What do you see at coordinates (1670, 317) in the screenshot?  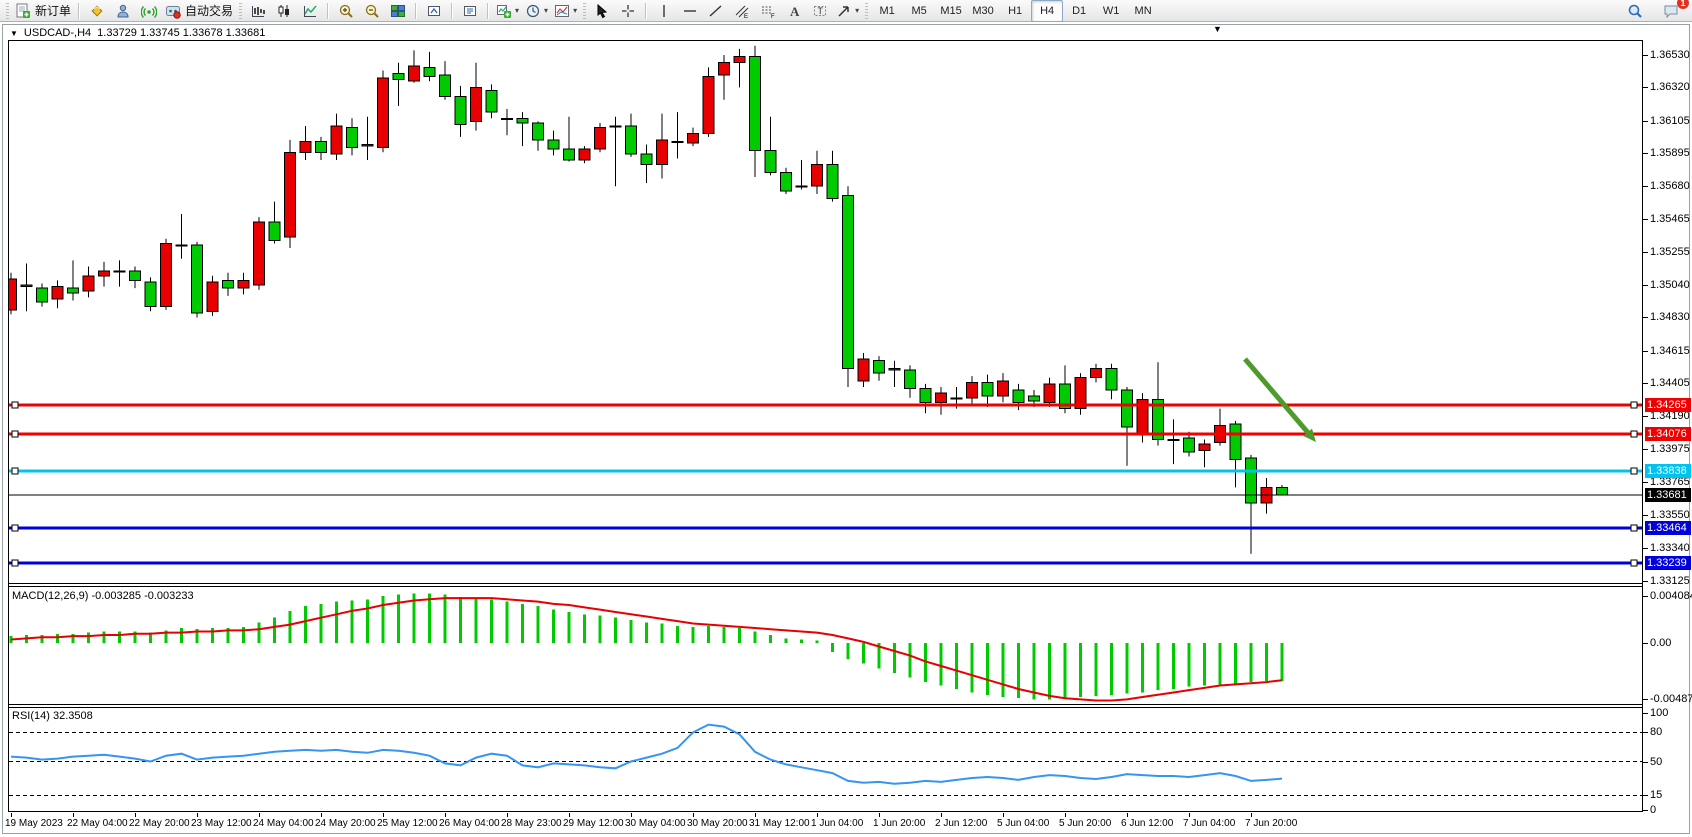 I see `price-axis-label: 1.34830` at bounding box center [1670, 317].